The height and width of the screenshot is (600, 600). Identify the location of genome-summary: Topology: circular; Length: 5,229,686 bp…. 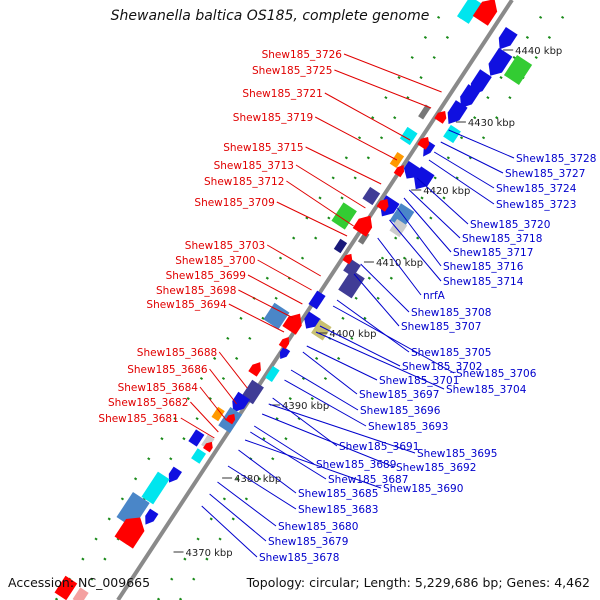
(418, 582).